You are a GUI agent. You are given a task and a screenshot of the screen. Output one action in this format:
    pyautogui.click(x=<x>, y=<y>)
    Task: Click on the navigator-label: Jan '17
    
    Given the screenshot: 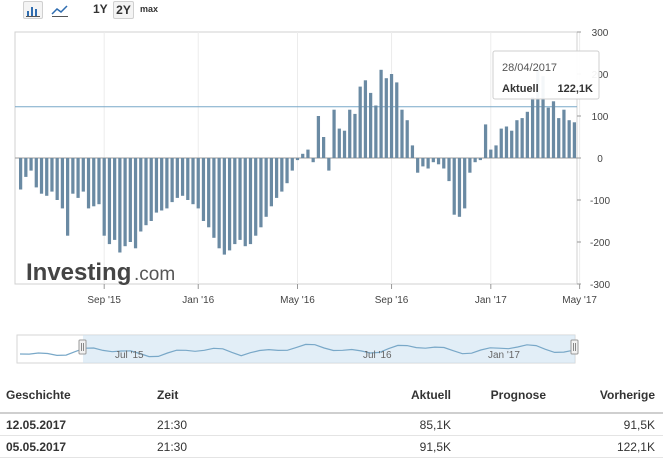 What is the action you would take?
    pyautogui.click(x=504, y=355)
    